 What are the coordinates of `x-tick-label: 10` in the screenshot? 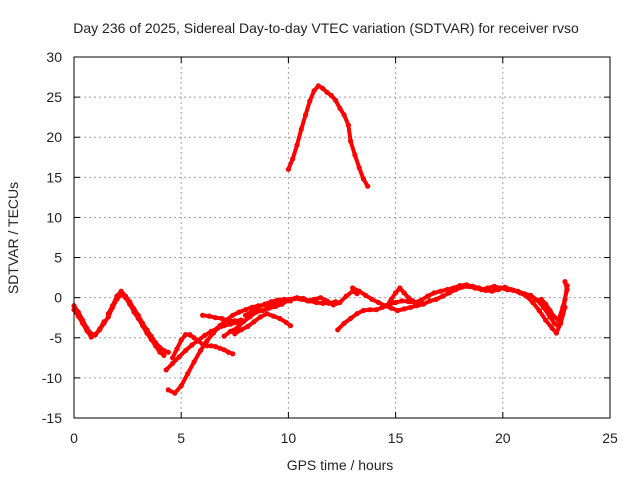 It's located at (289, 438).